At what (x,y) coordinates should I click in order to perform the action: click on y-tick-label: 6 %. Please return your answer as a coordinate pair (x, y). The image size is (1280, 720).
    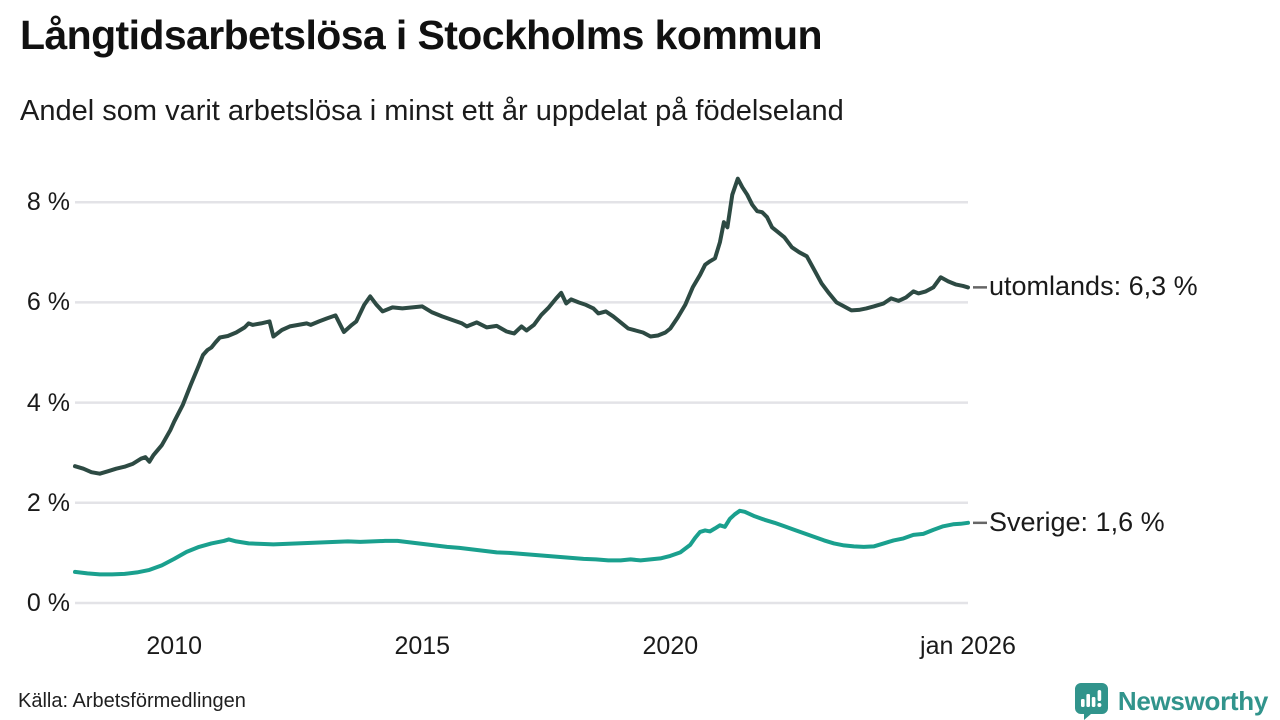
    Looking at the image, I should click on (48, 302).